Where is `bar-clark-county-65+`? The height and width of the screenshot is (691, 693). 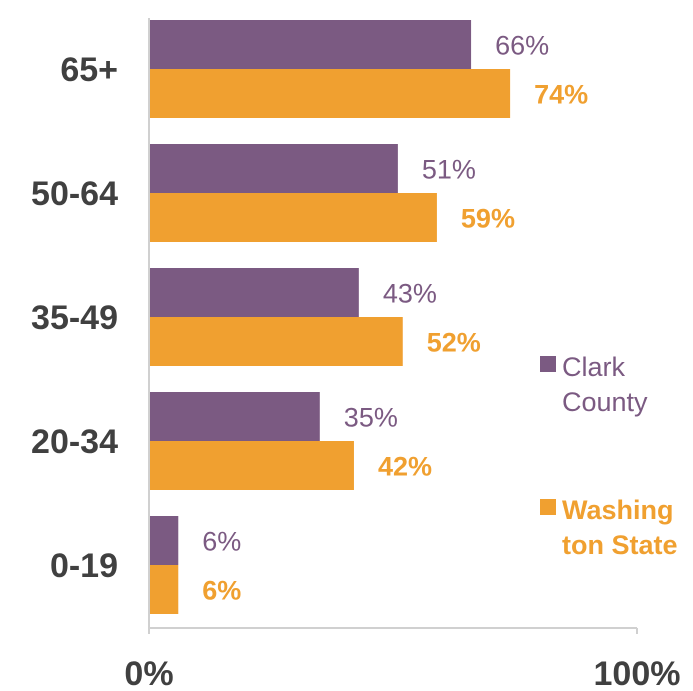
bar-clark-county-65+ is located at coordinates (310, 44).